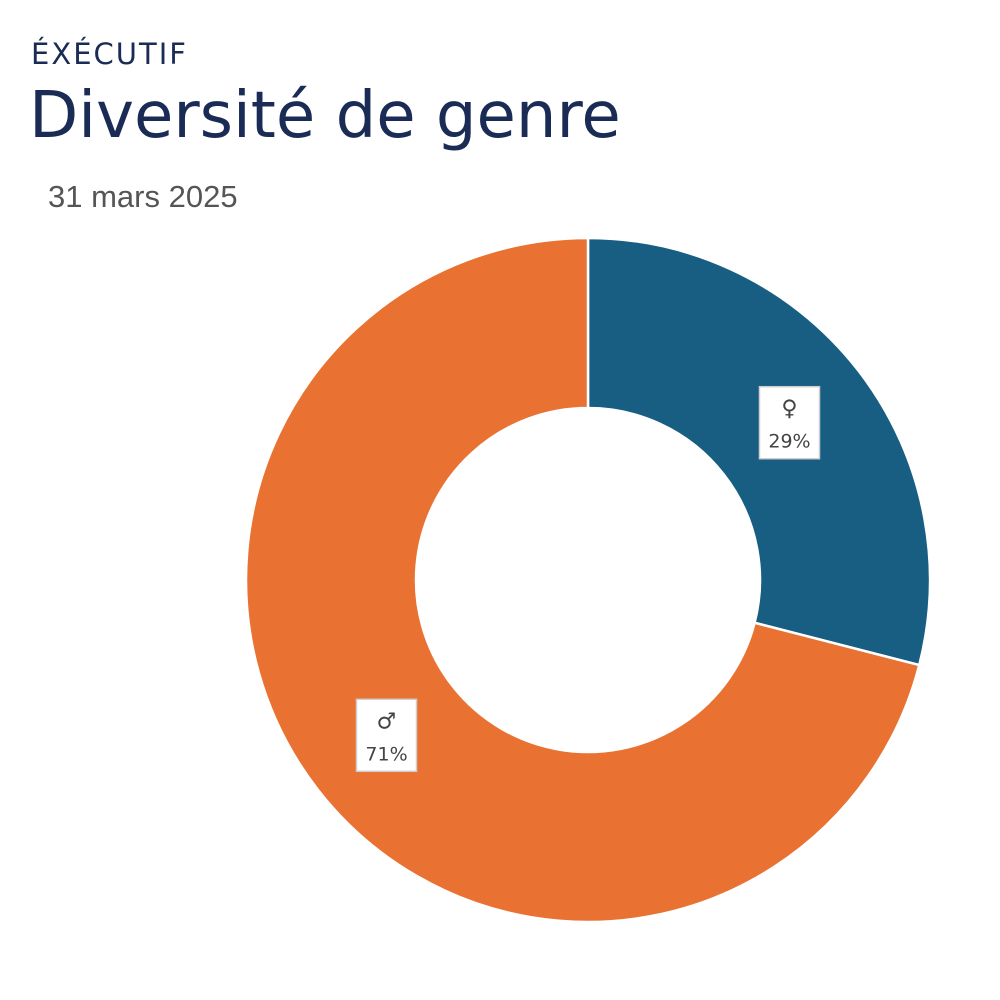 Image resolution: width=1000 pixels, height=1000 pixels. I want to click on slice-label-symbol-0: ♀, so click(789, 409).